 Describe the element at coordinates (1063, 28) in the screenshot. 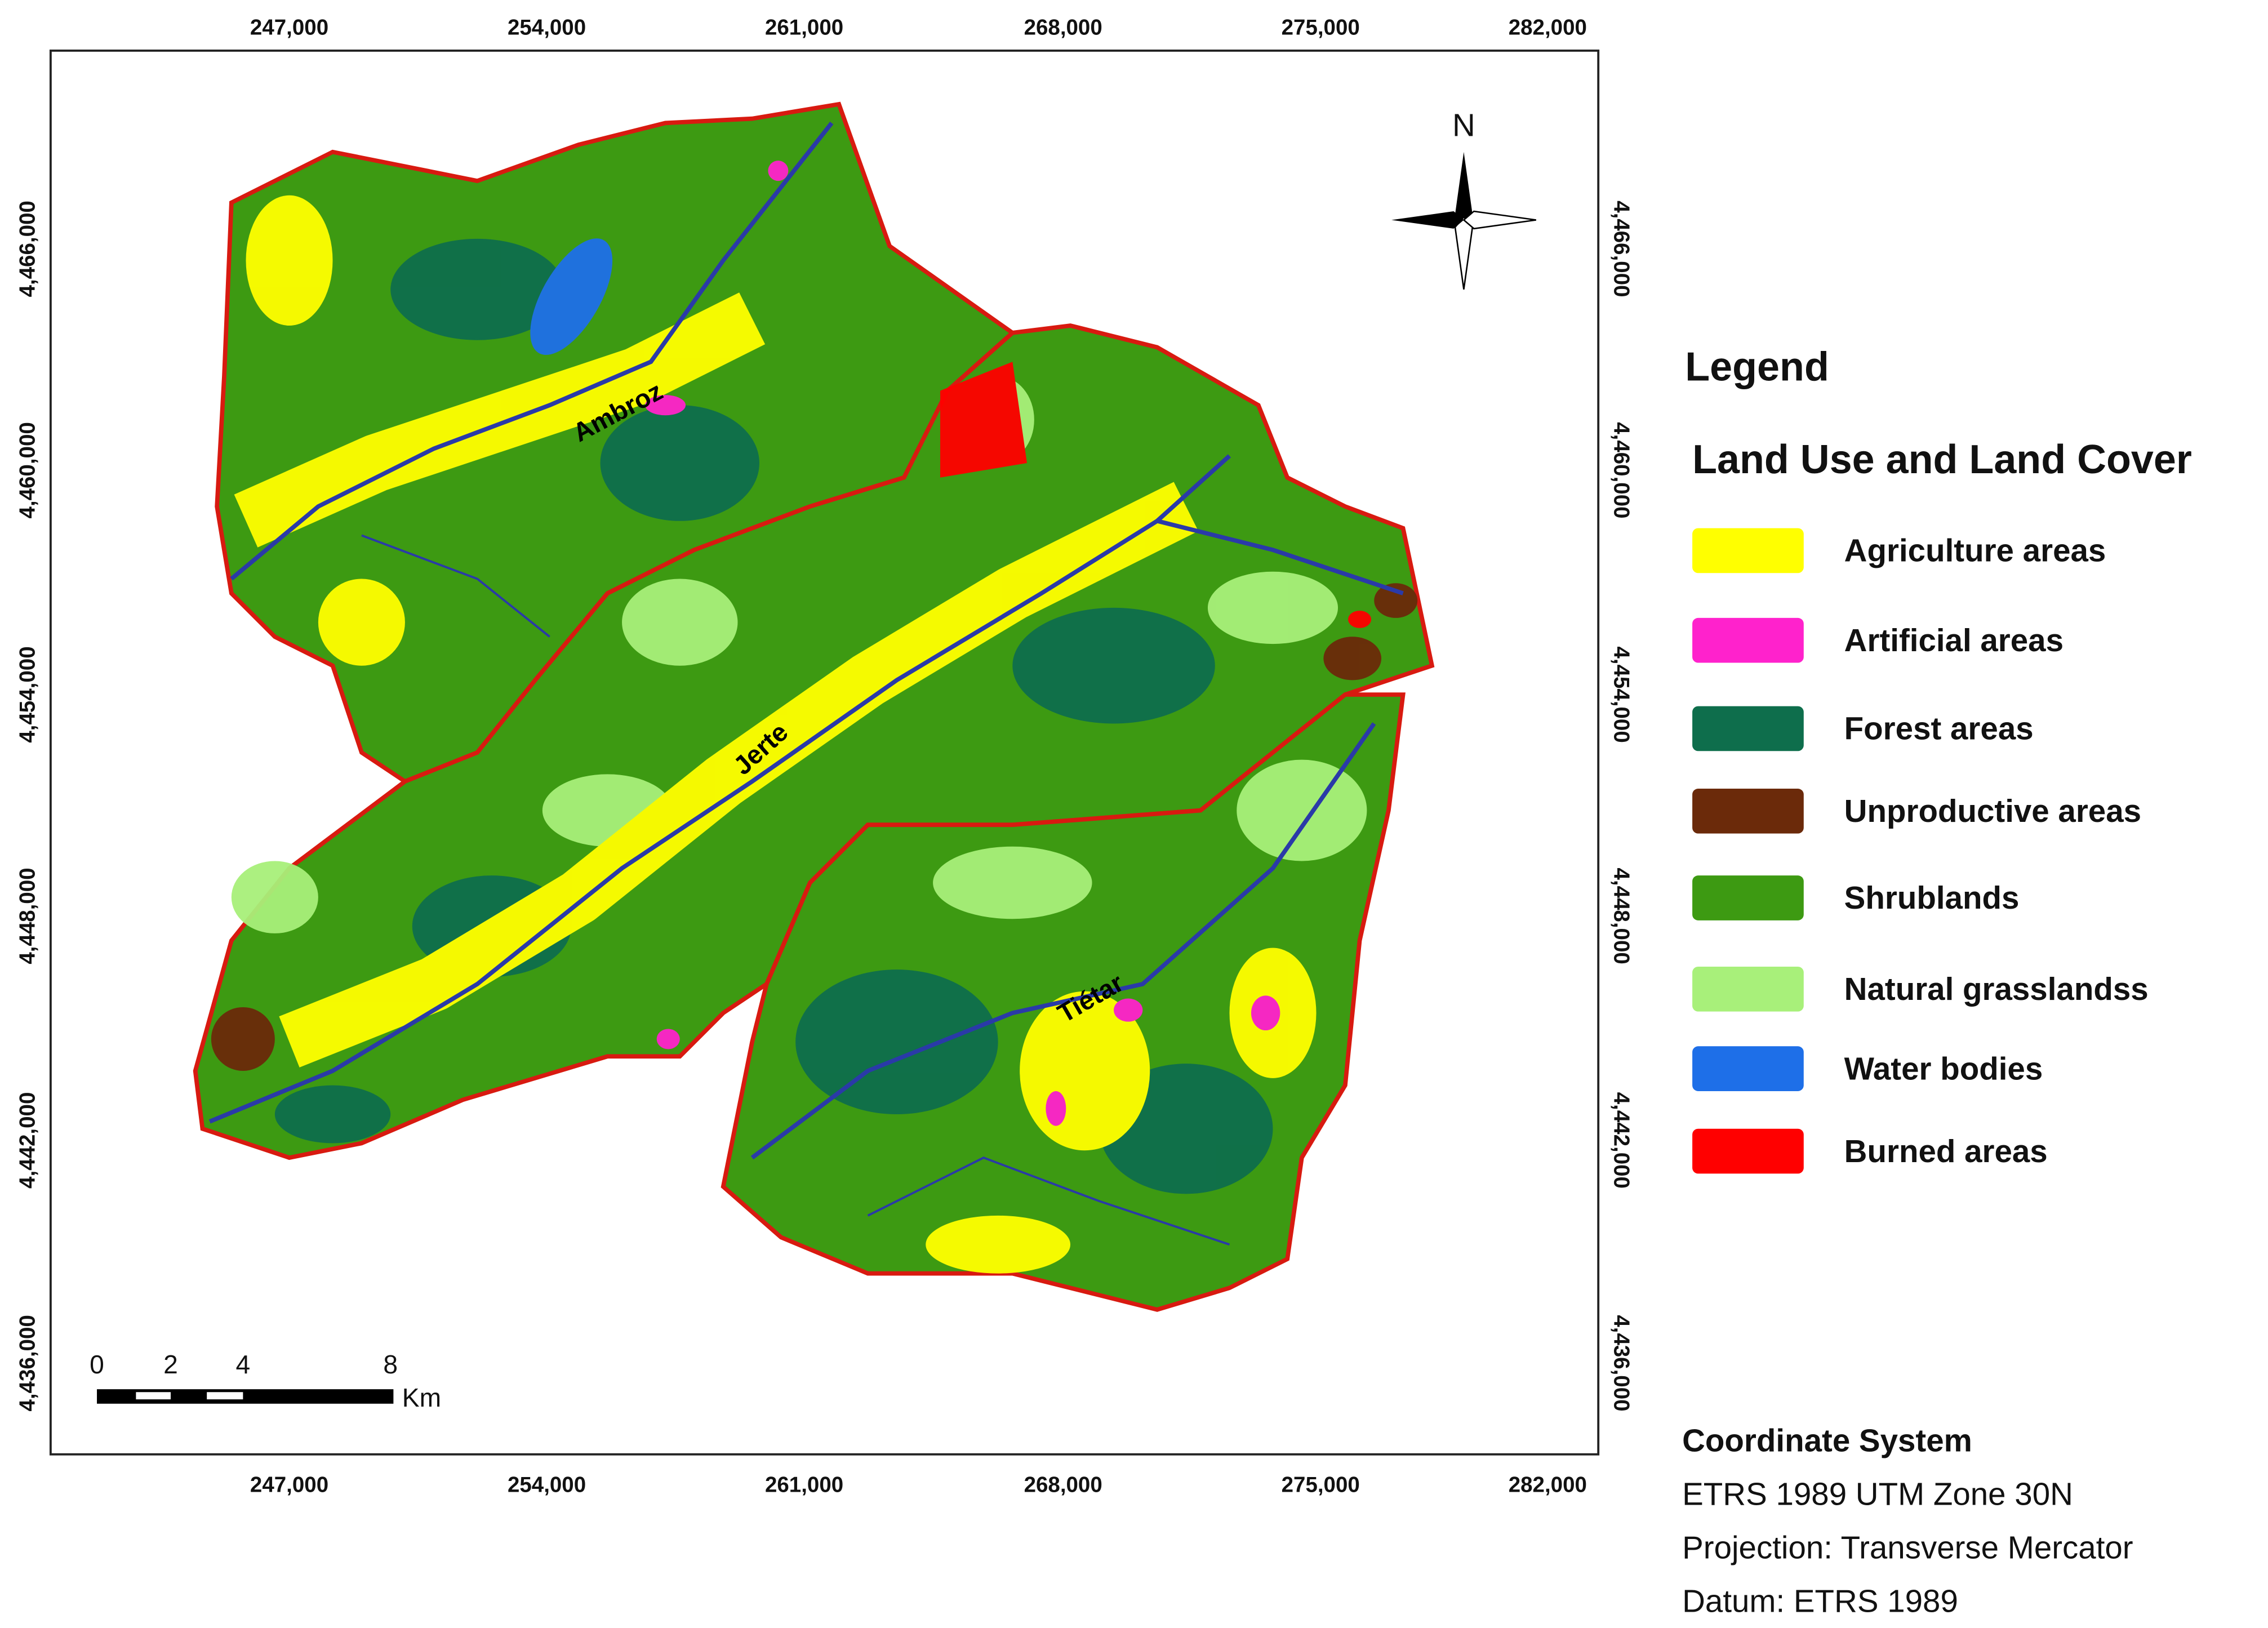

I see `top-tick-label: 268,000` at that location.